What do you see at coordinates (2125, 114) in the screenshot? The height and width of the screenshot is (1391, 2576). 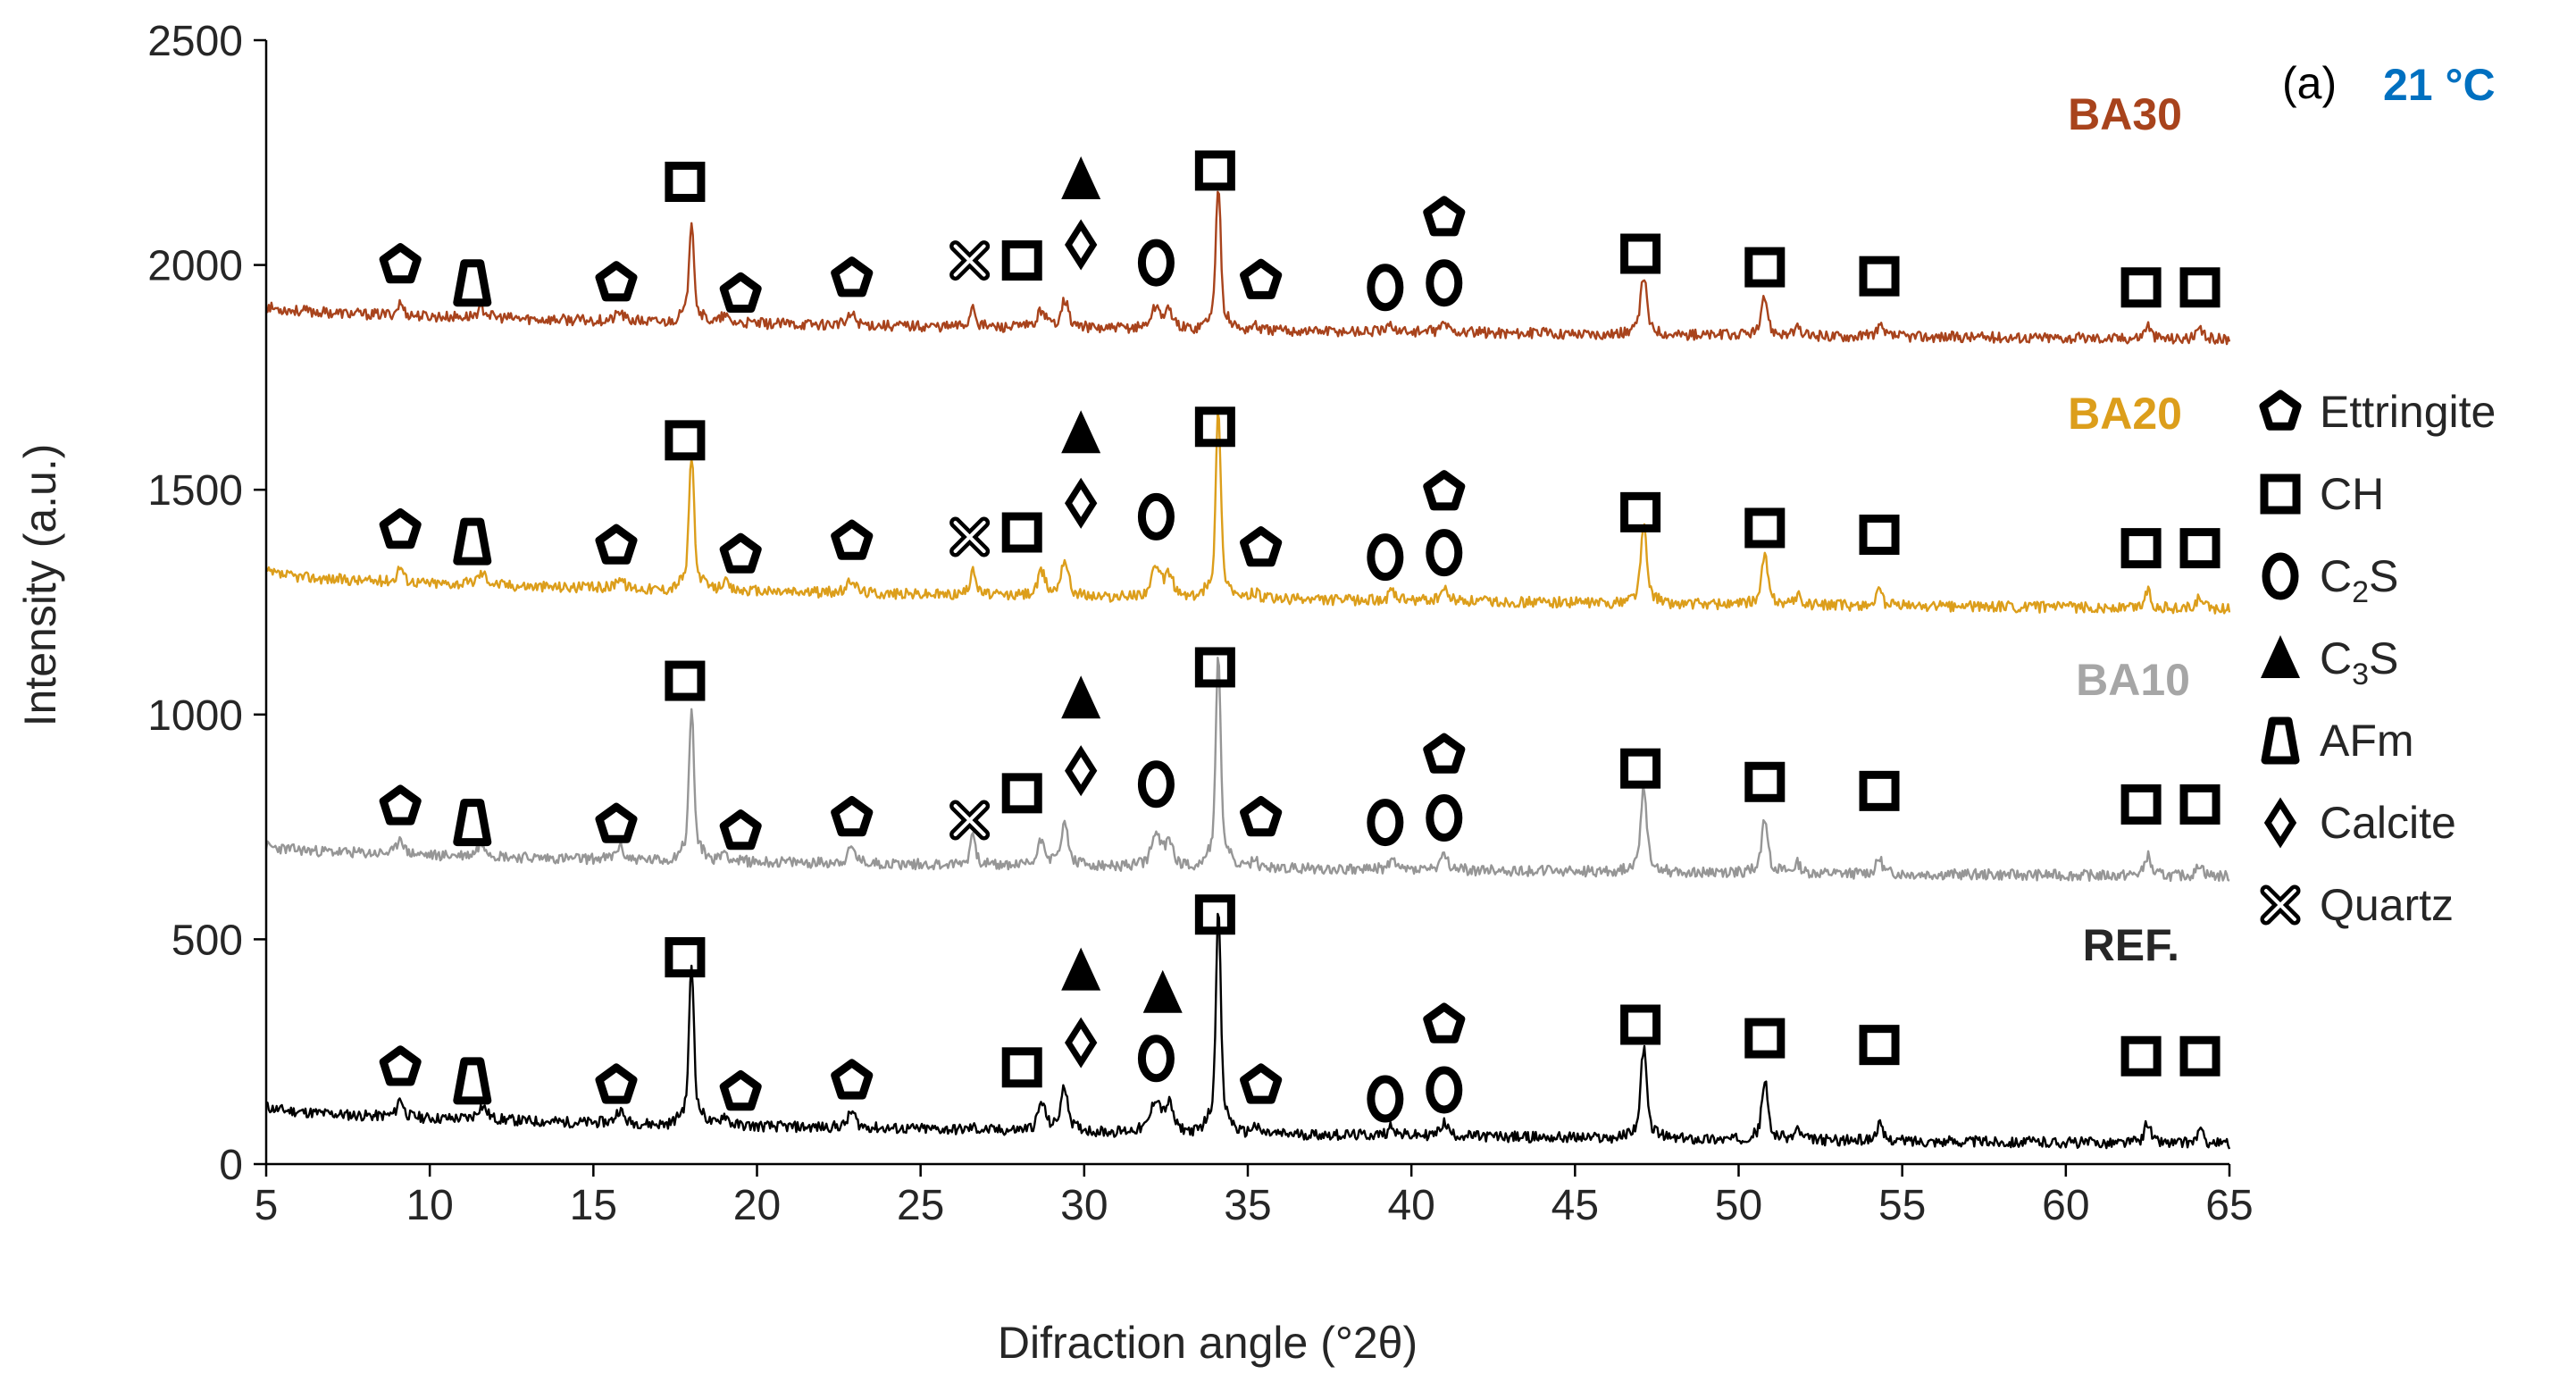 I see `series-label-ba30: BA30` at bounding box center [2125, 114].